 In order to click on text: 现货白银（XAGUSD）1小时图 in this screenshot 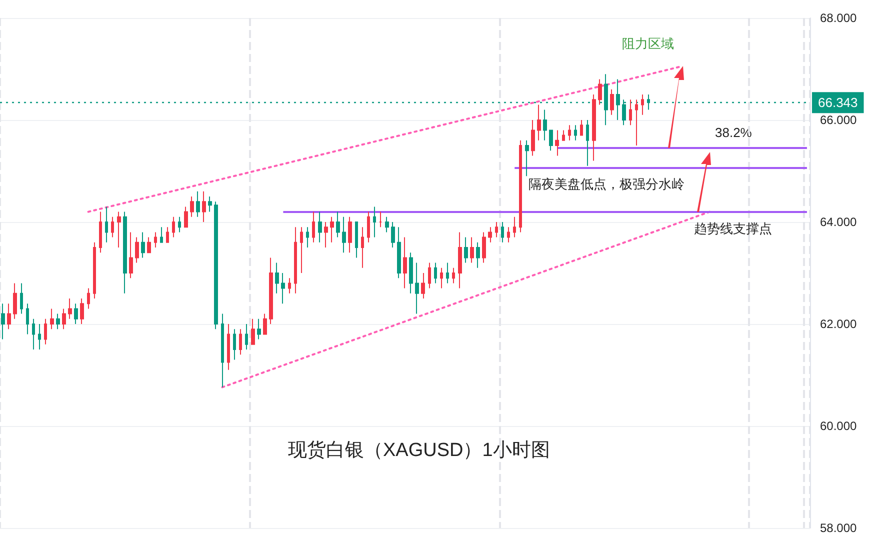, I will do `click(419, 450)`.